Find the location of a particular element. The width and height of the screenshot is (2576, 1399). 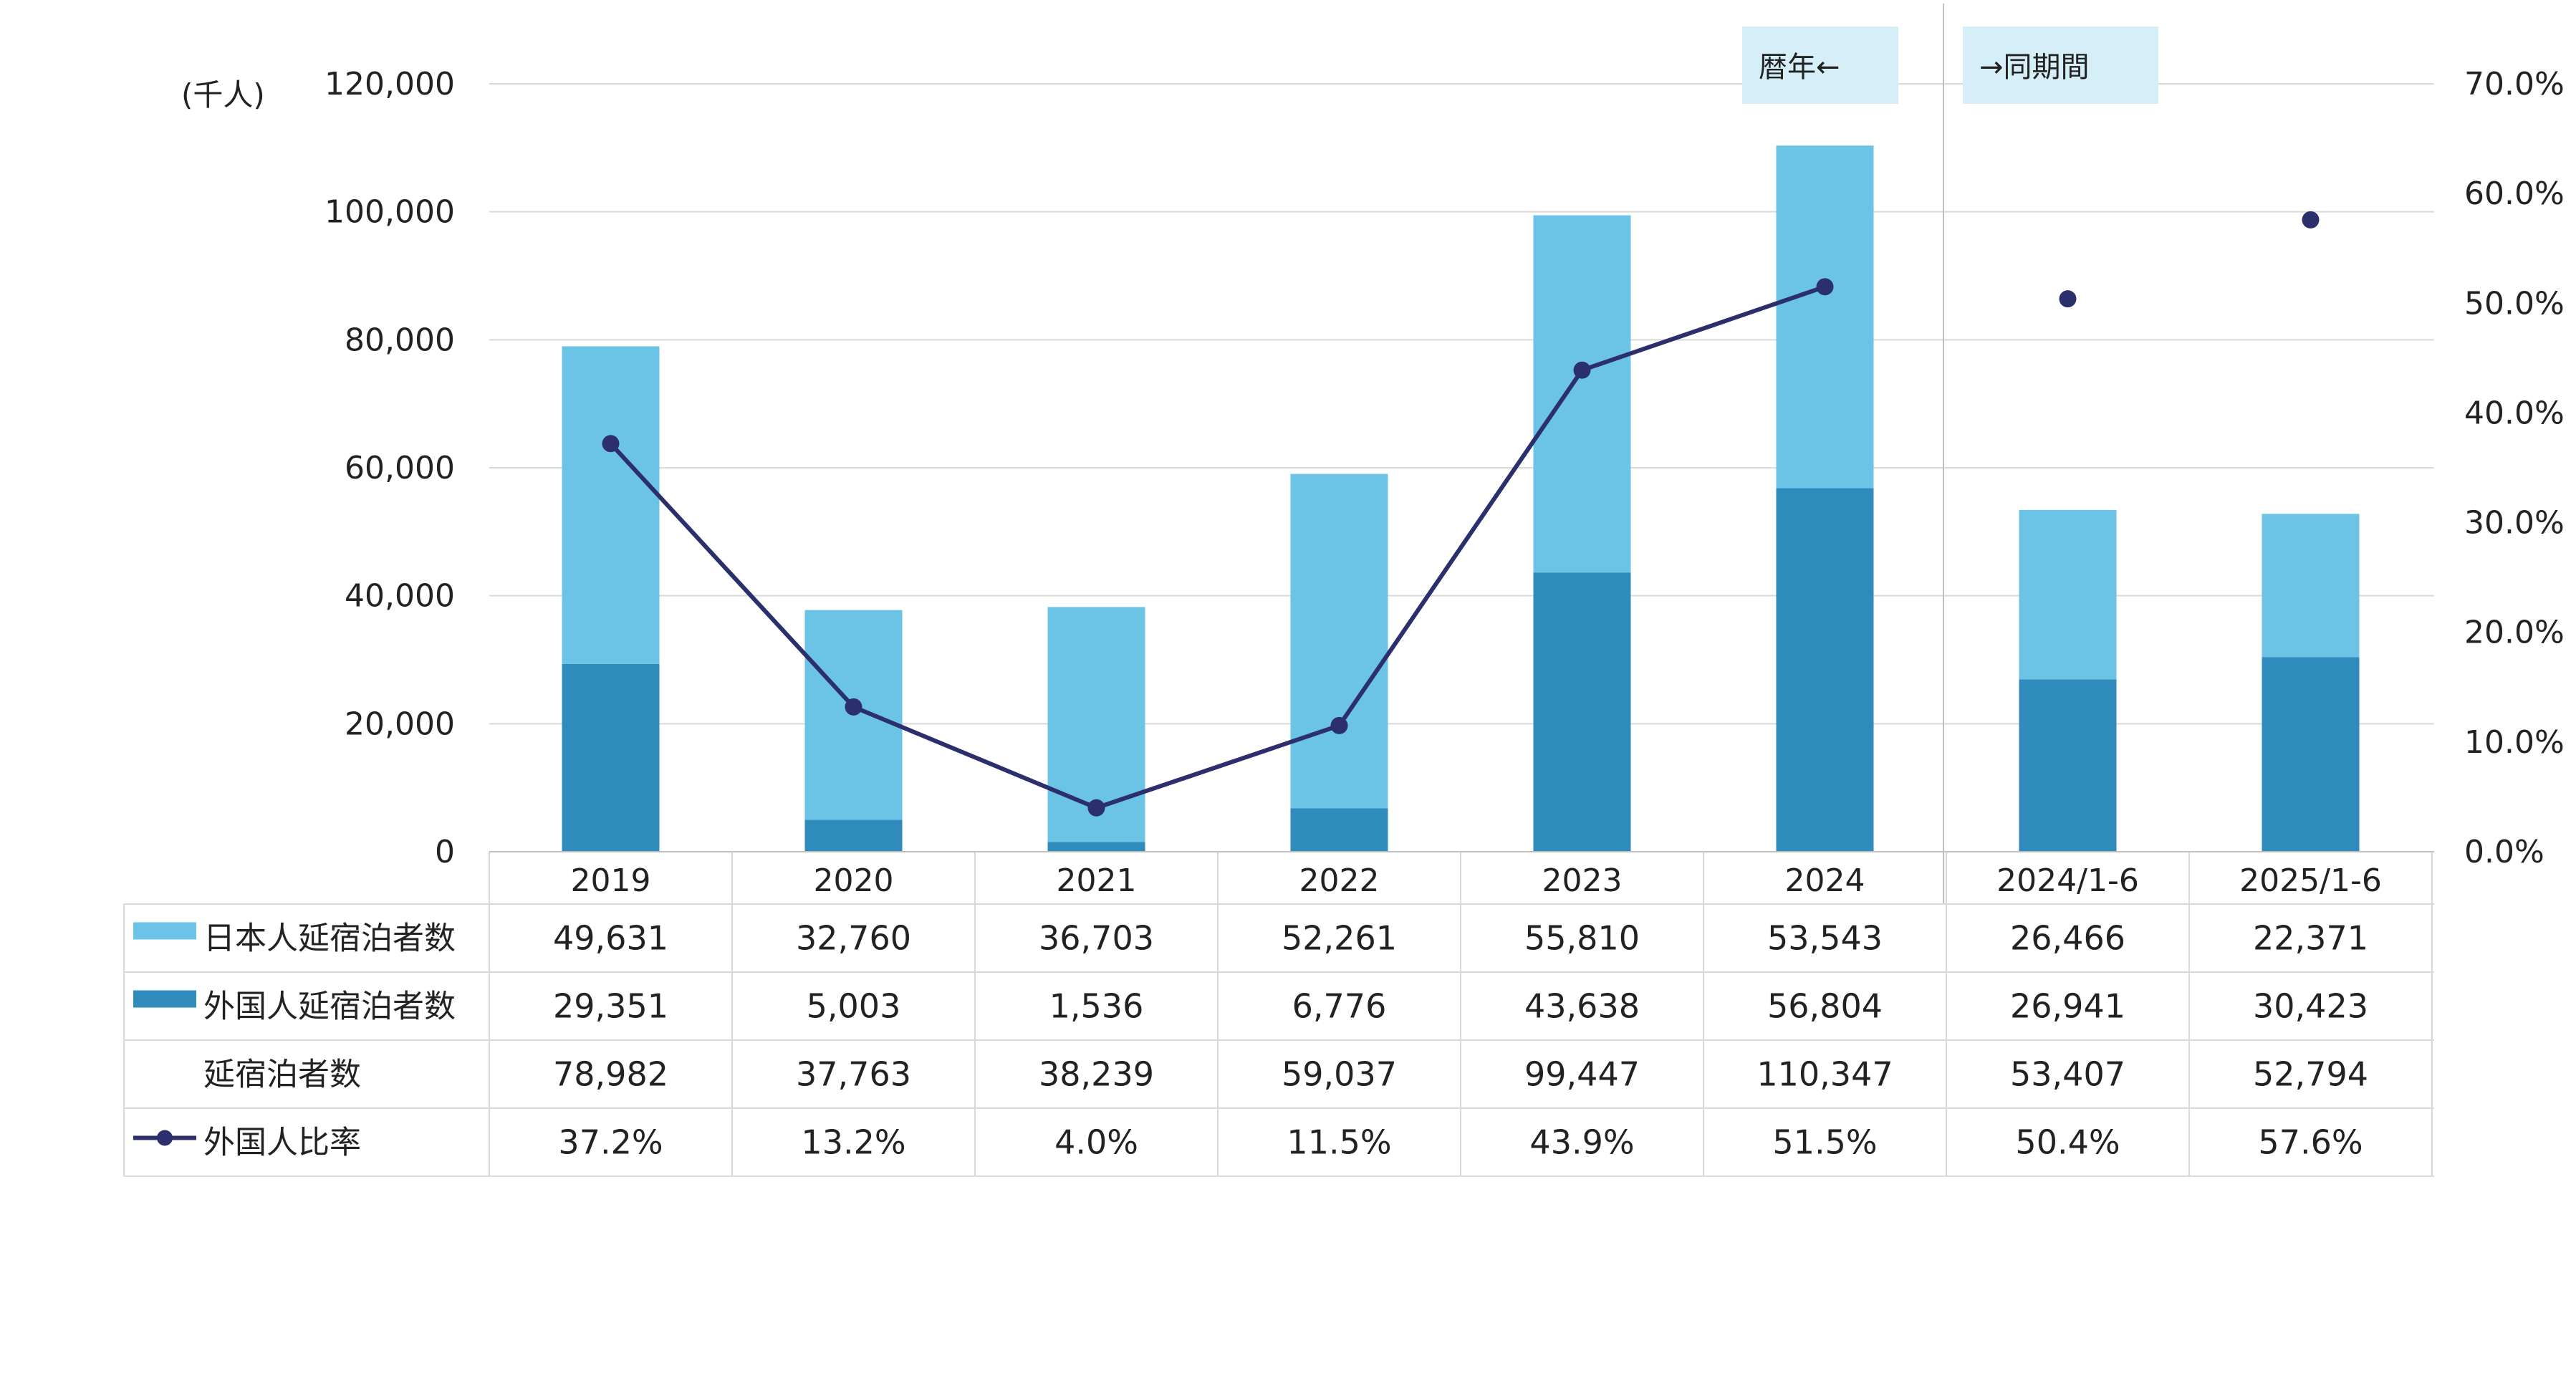

annotation-box-same-period is located at coordinates (2060, 65).